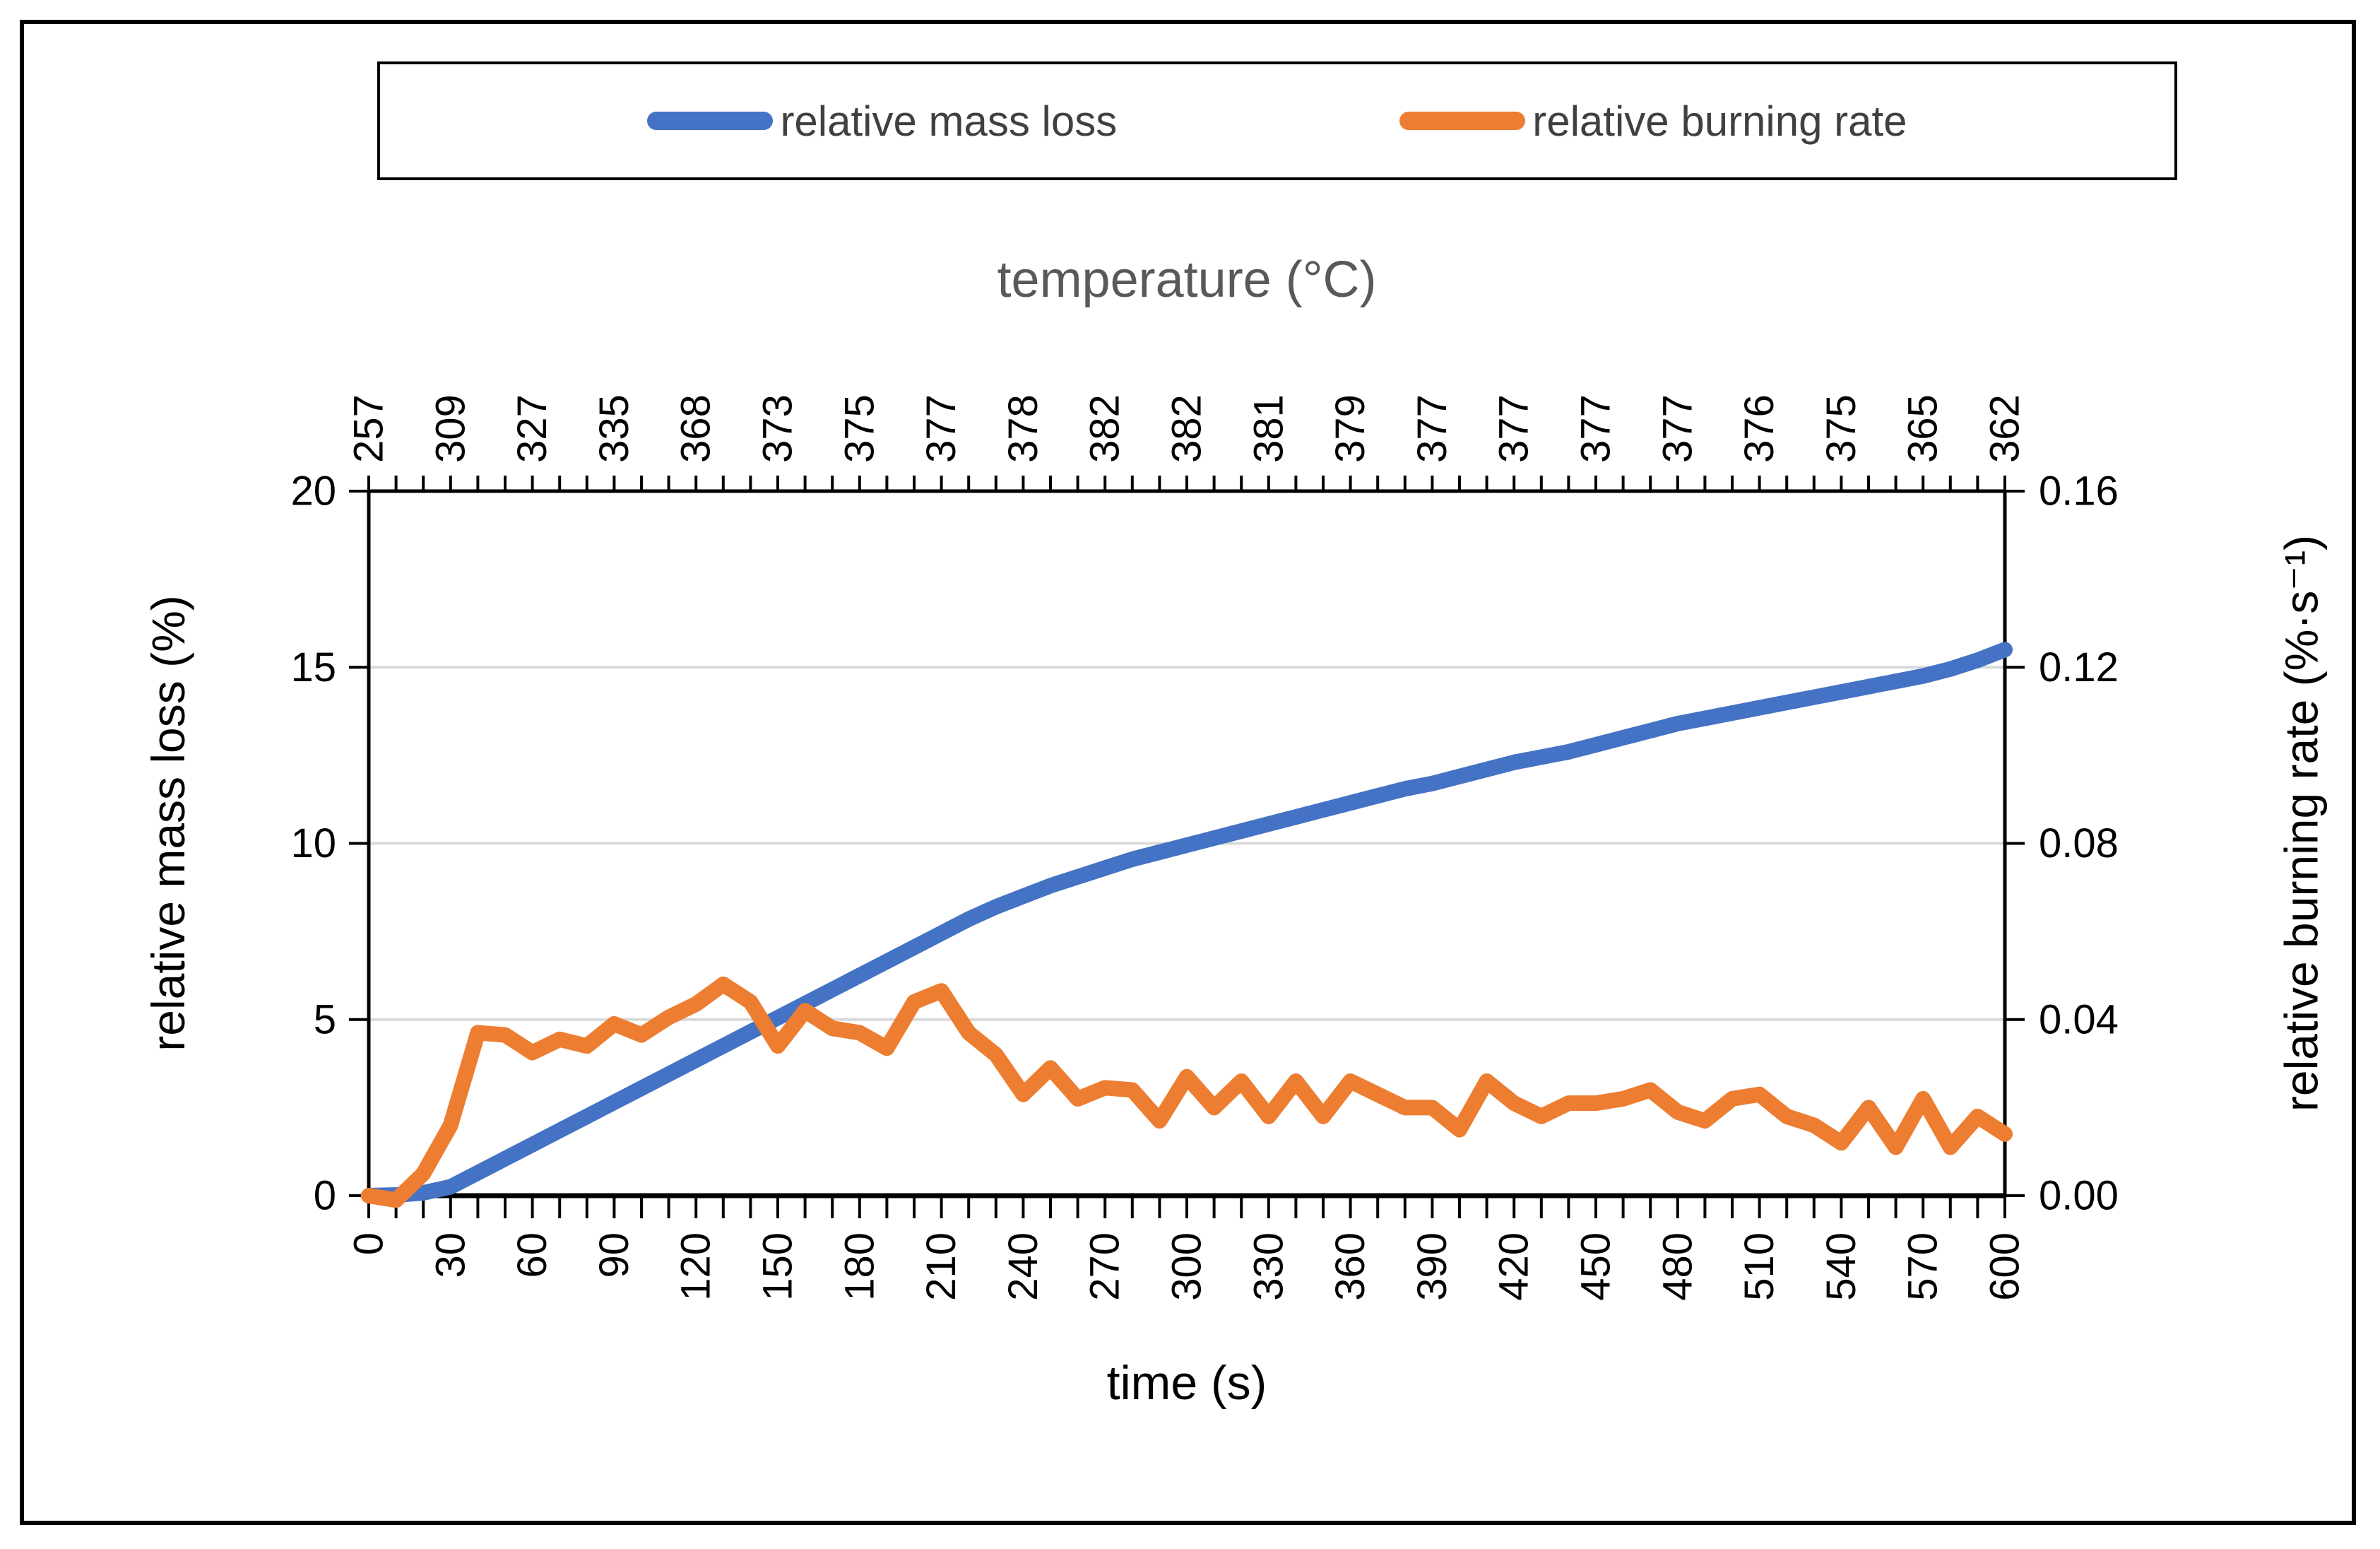 The height and width of the screenshot is (1549, 2380). I want to click on top-axis-temperature-label: 376, so click(1759, 428).